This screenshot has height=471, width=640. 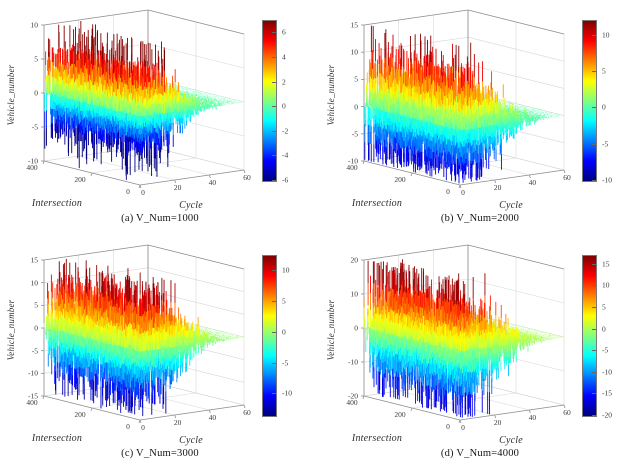 What do you see at coordinates (285, 180) in the screenshot?
I see `colorbar-tick-label: -6` at bounding box center [285, 180].